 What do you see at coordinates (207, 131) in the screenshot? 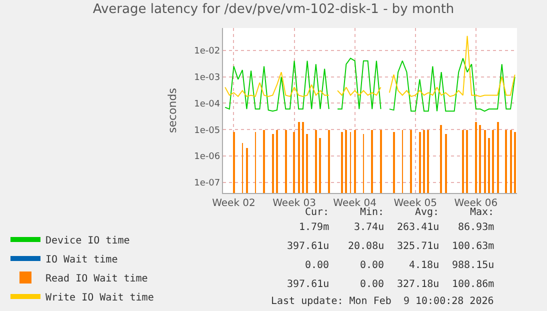
I see `y-tick-label: 1e-05` at bounding box center [207, 131].